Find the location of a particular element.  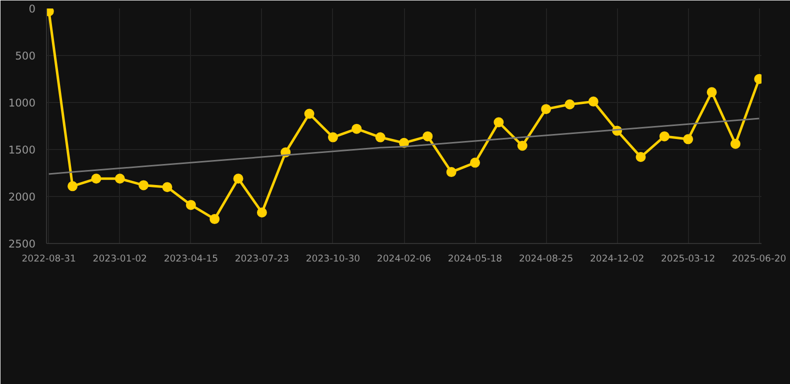

line-series is located at coordinates (404, 146).